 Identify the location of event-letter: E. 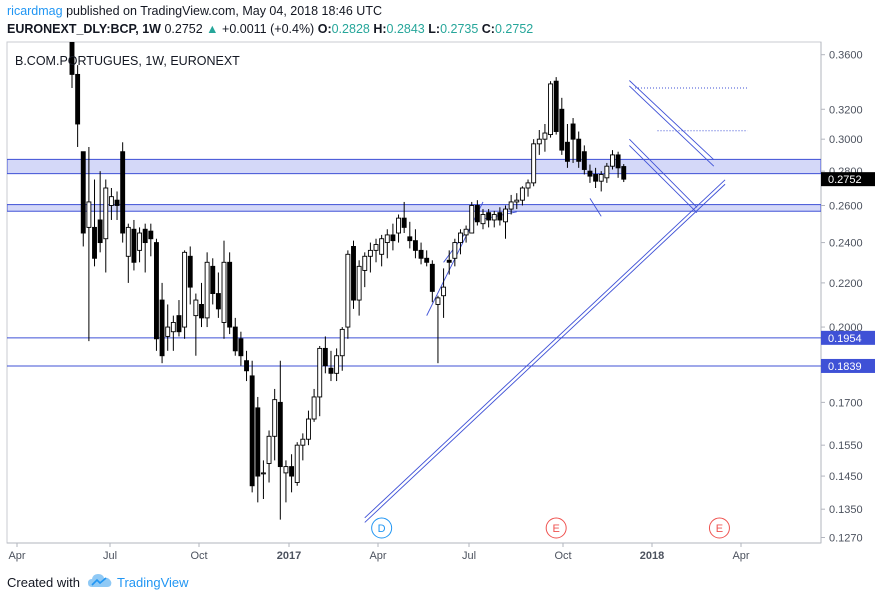
(719, 529).